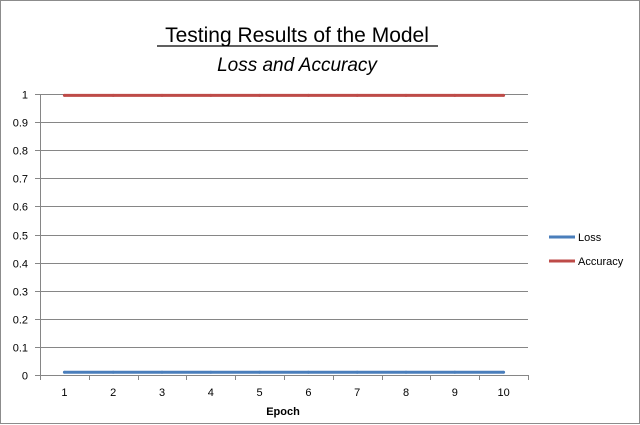 This screenshot has width=640, height=425. Describe the element at coordinates (260, 393) in the screenshot. I see `x-tick-label: 5` at that location.